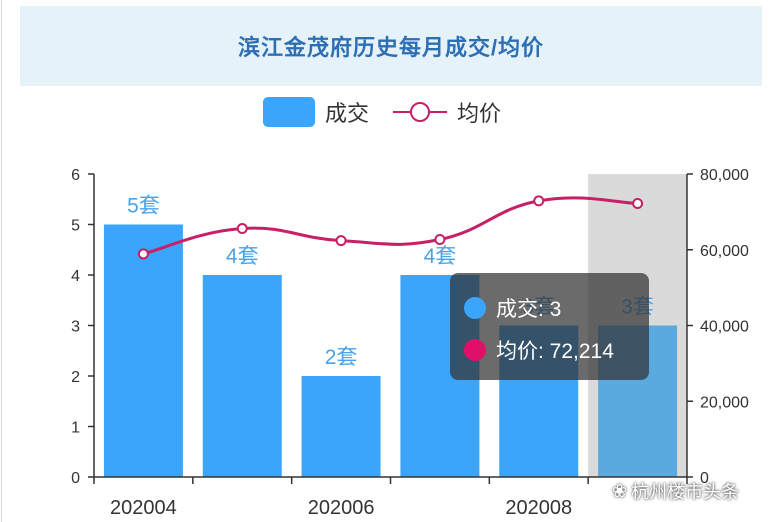  What do you see at coordinates (724, 327) in the screenshot?
I see `y-right-tick-label: 40,000` at bounding box center [724, 327].